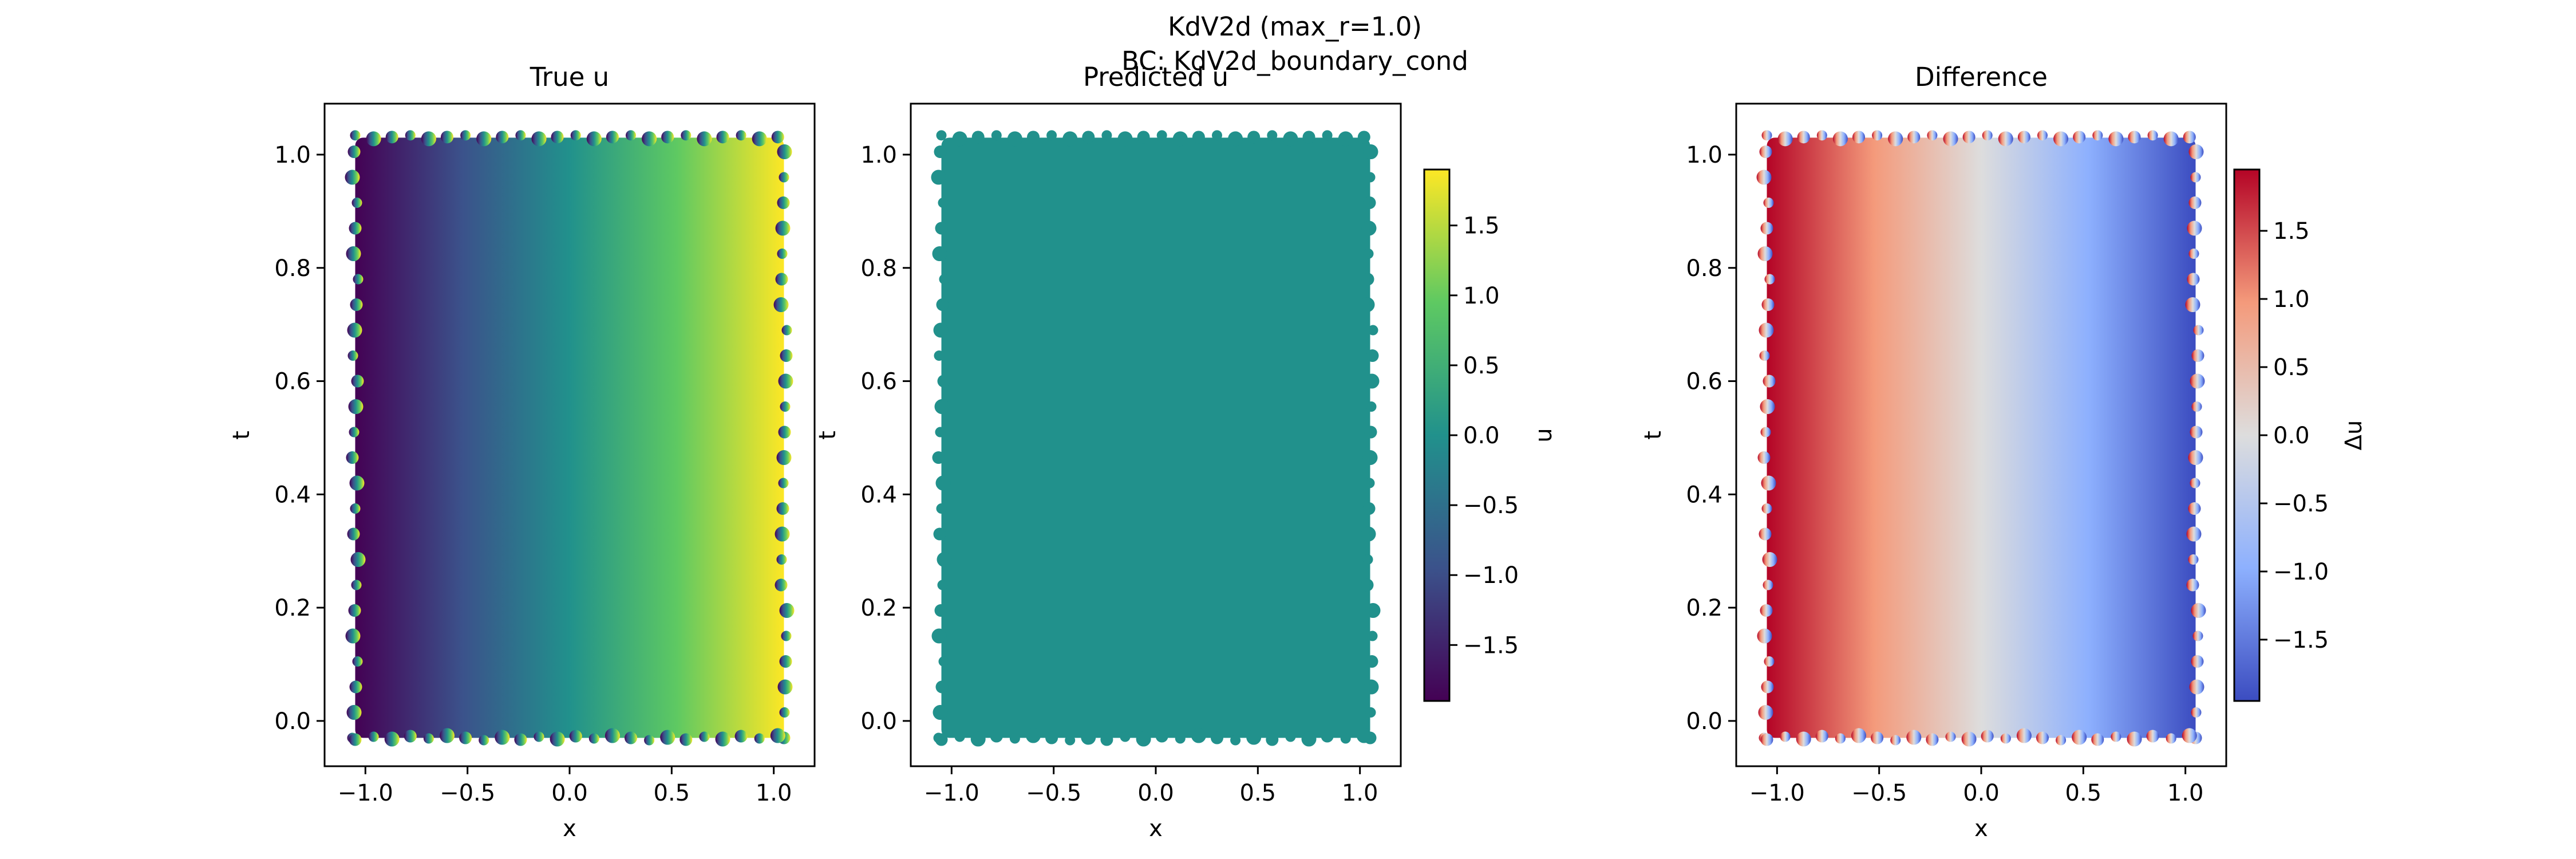  I want to click on scatter-points, so click(1156, 438).